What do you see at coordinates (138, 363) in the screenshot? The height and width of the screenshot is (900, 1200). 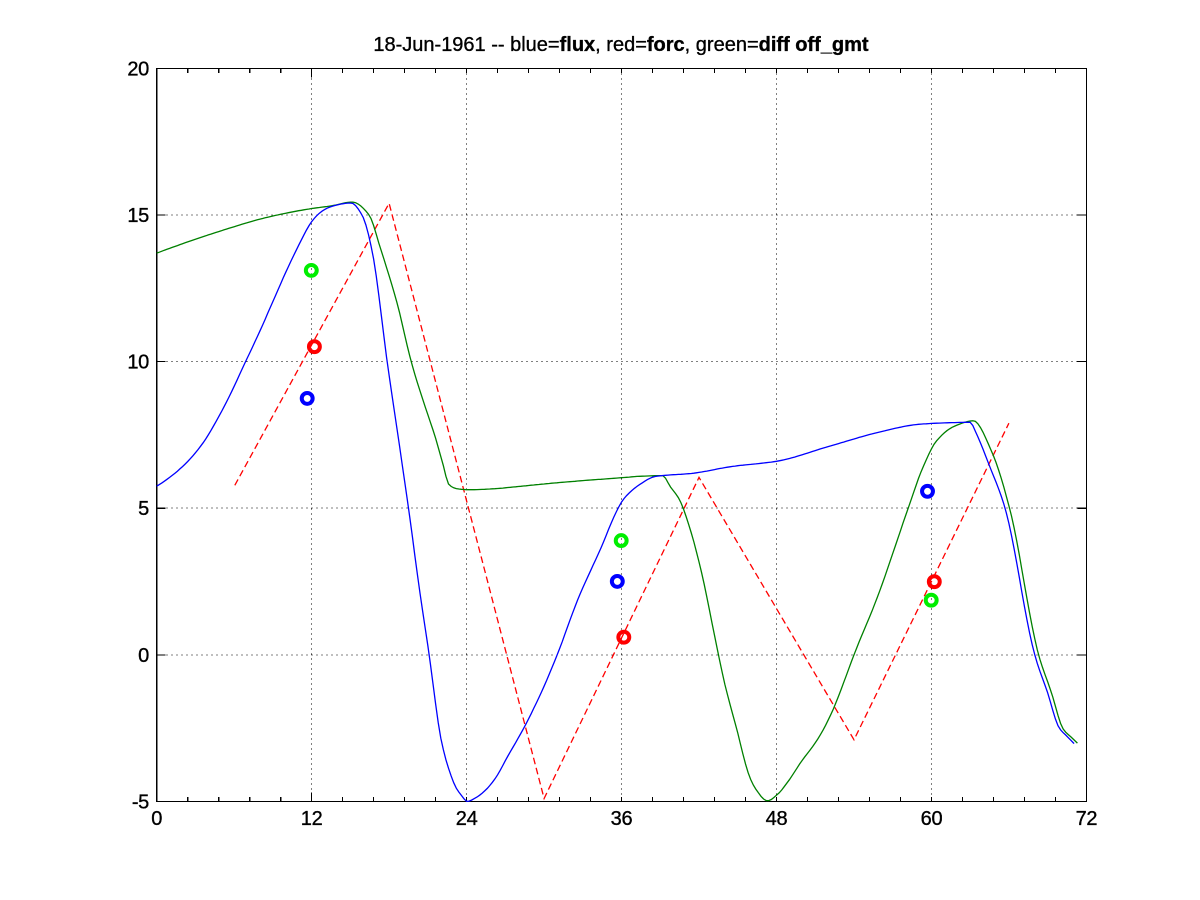 I see `svg-text: 10` at bounding box center [138, 363].